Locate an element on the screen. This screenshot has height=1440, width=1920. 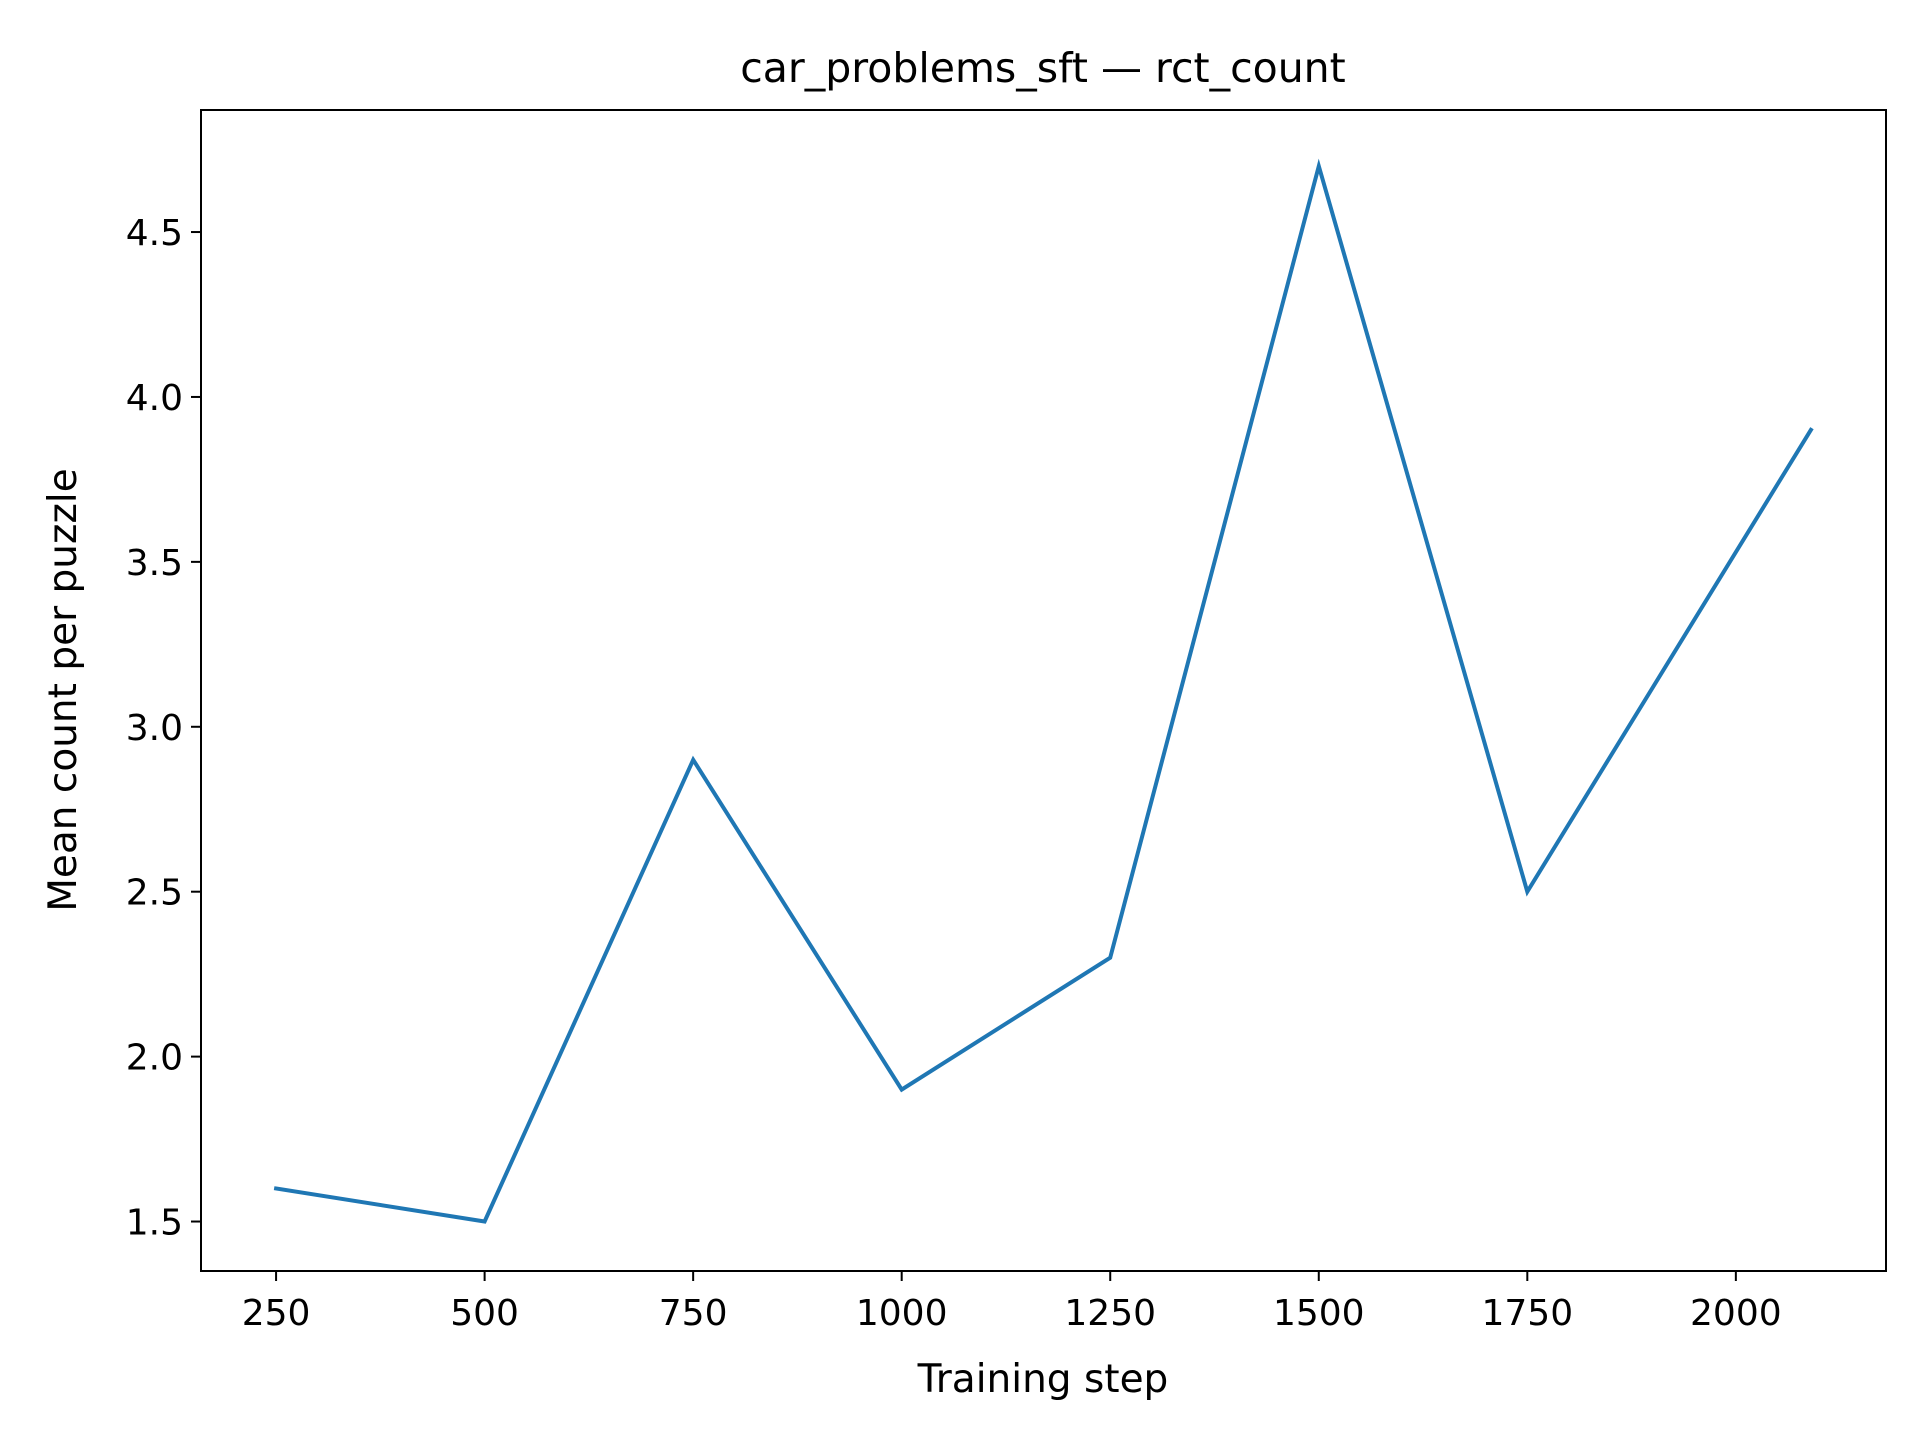
chart-title: car_problems_sft — rct_count is located at coordinates (1043, 68).